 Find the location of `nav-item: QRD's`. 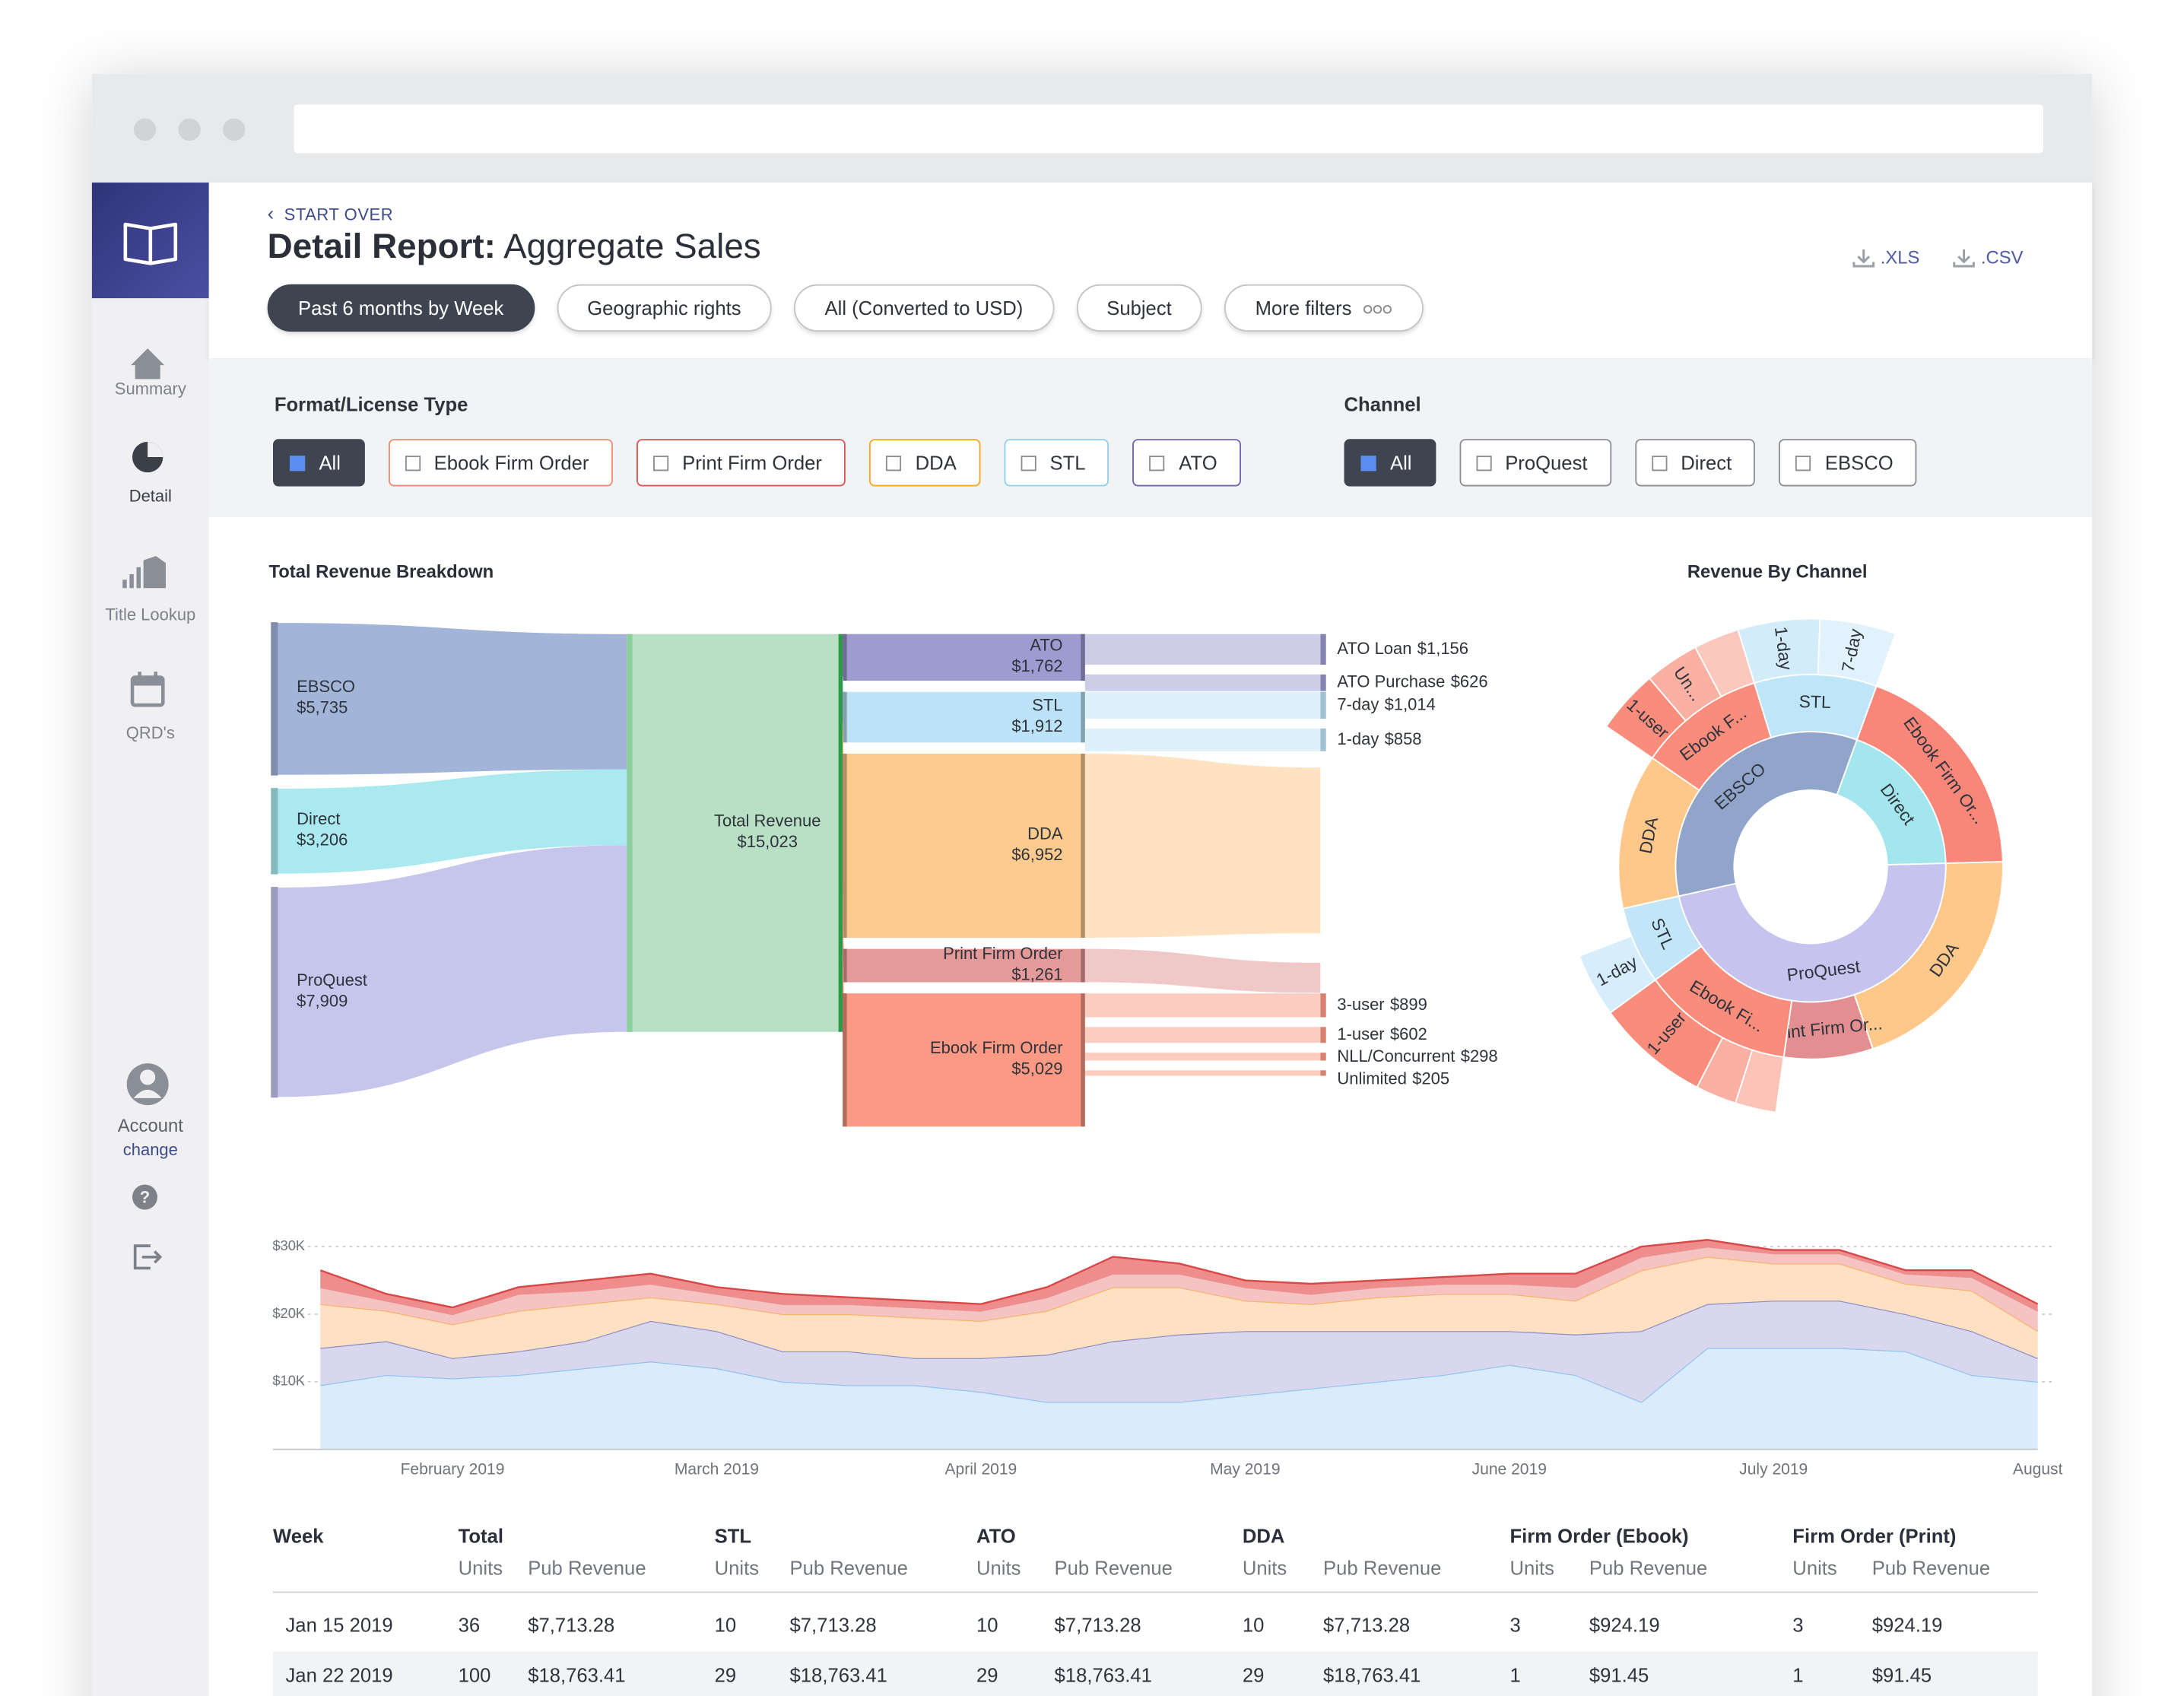

nav-item: QRD's is located at coordinates (150, 733).